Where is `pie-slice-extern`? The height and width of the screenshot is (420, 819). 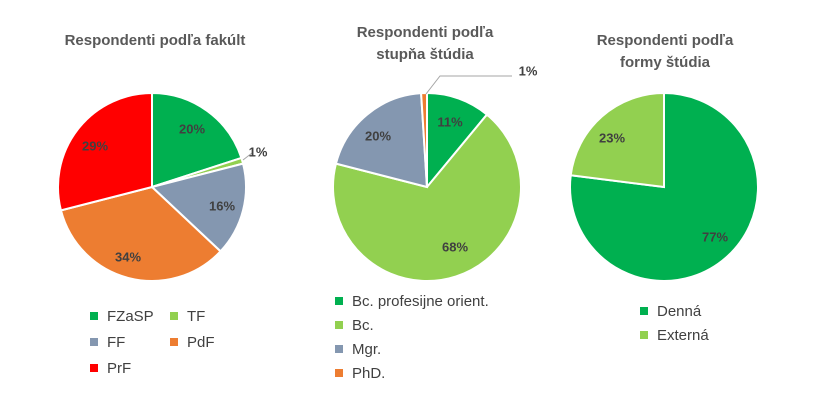
pie-slice-extern is located at coordinates (617, 140).